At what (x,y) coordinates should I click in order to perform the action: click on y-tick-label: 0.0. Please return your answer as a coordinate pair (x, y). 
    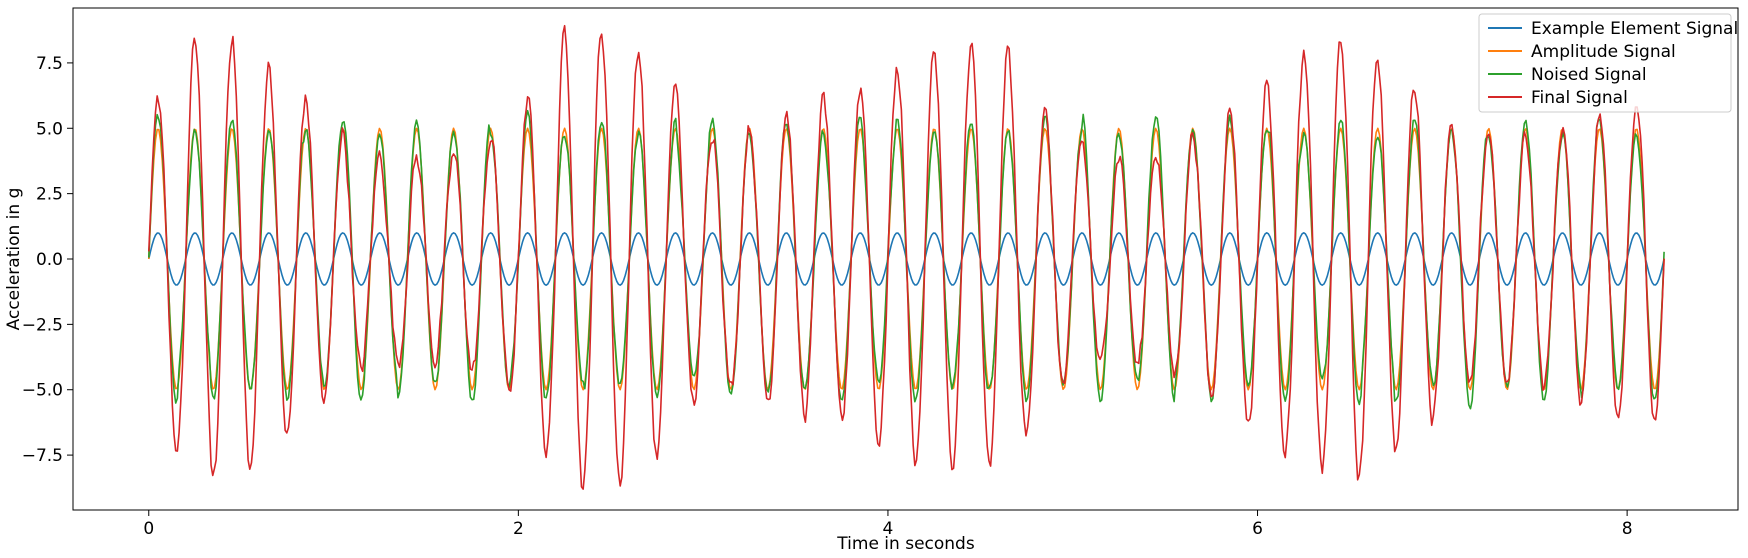
    Looking at the image, I should click on (49, 260).